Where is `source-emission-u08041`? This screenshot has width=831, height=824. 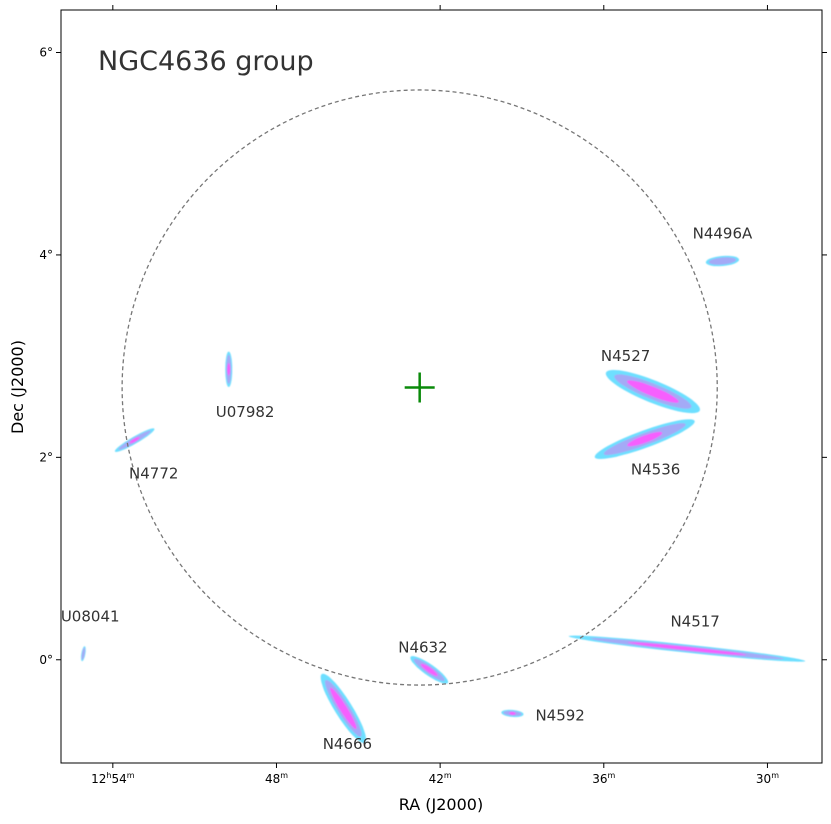 source-emission-u08041 is located at coordinates (83, 654).